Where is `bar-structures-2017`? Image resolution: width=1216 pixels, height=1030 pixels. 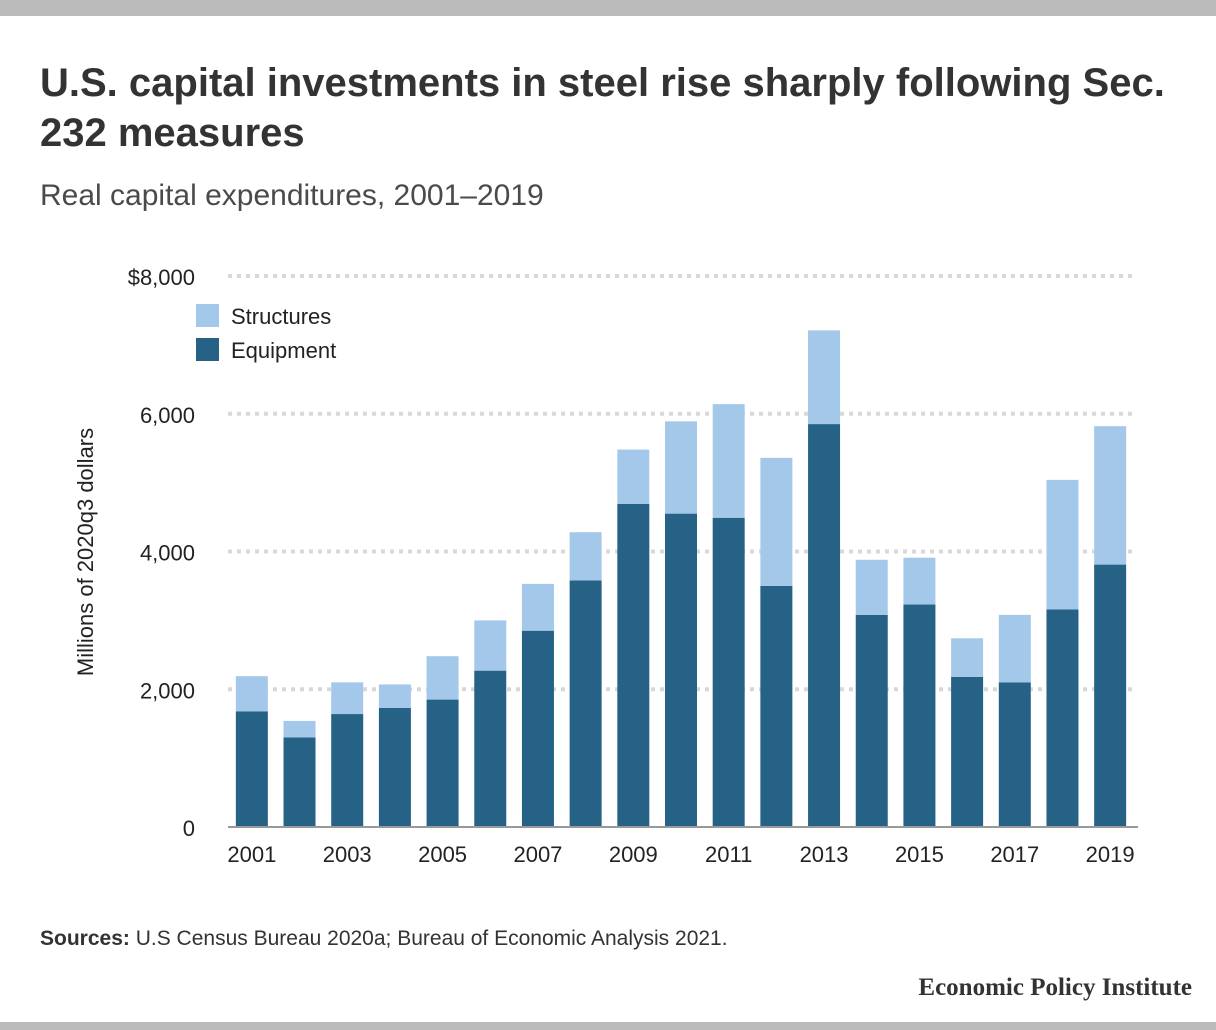
bar-structures-2017 is located at coordinates (1014, 648).